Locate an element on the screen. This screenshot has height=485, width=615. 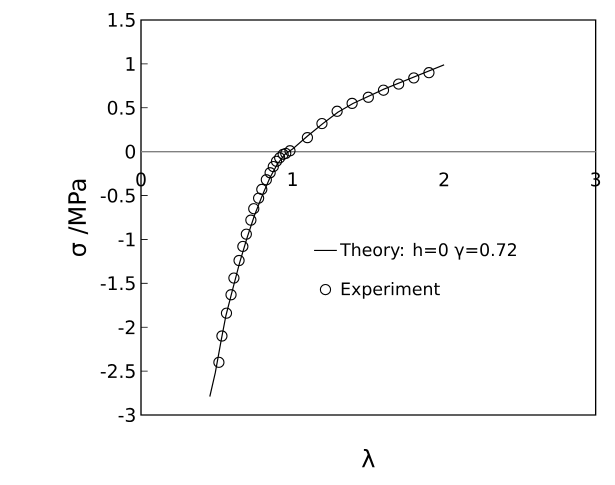
y-tick-label: -2.5 is located at coordinates (117, 371).